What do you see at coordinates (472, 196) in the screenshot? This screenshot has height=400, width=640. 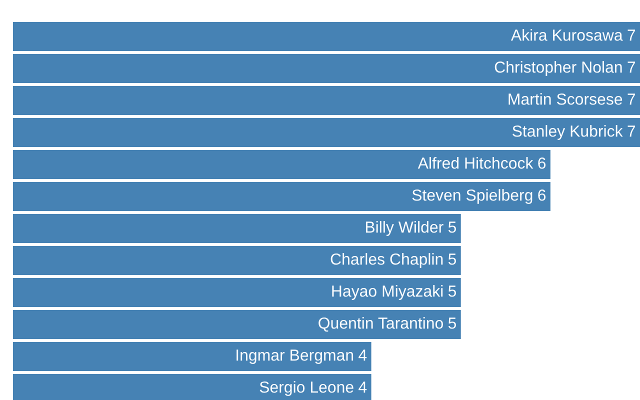 I see `y-tick-label: Steven Spielberg` at bounding box center [472, 196].